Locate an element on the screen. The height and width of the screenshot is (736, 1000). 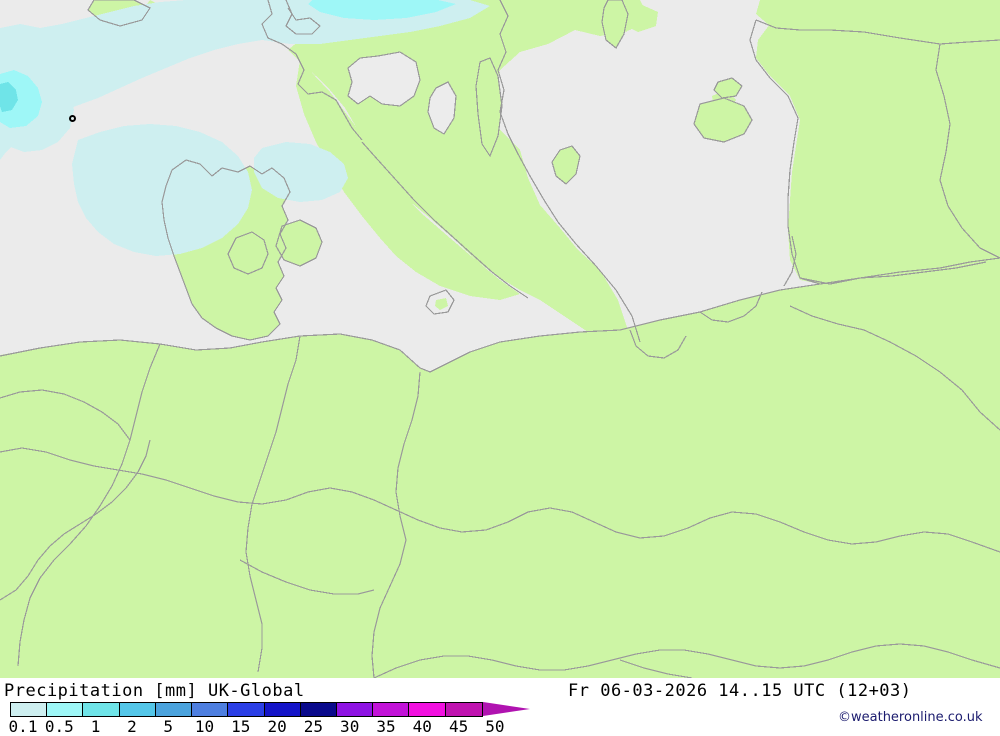
border-germany-internal-c is located at coordinates (500, 500).